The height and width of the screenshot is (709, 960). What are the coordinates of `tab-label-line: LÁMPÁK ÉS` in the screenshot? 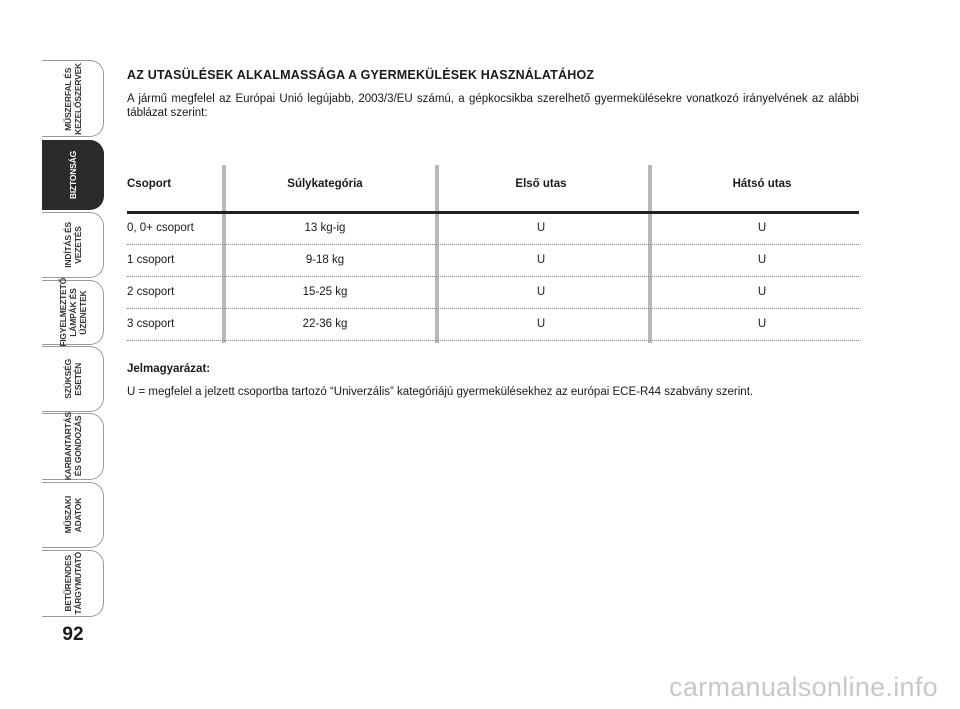 It's located at (72, 312).